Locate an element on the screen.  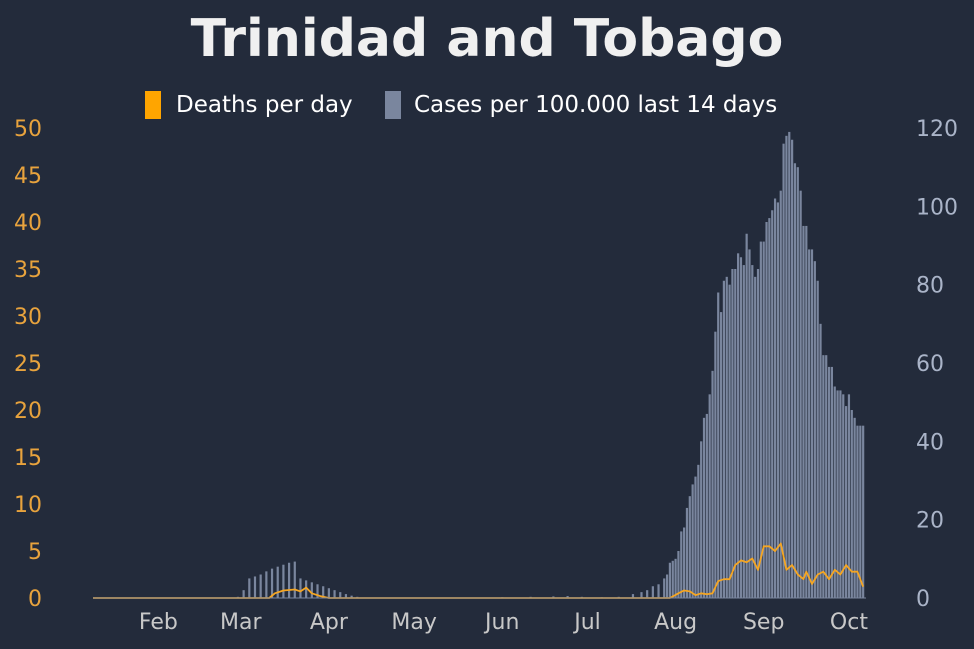
x-tick-label: Jul is located at coordinates (586, 622).